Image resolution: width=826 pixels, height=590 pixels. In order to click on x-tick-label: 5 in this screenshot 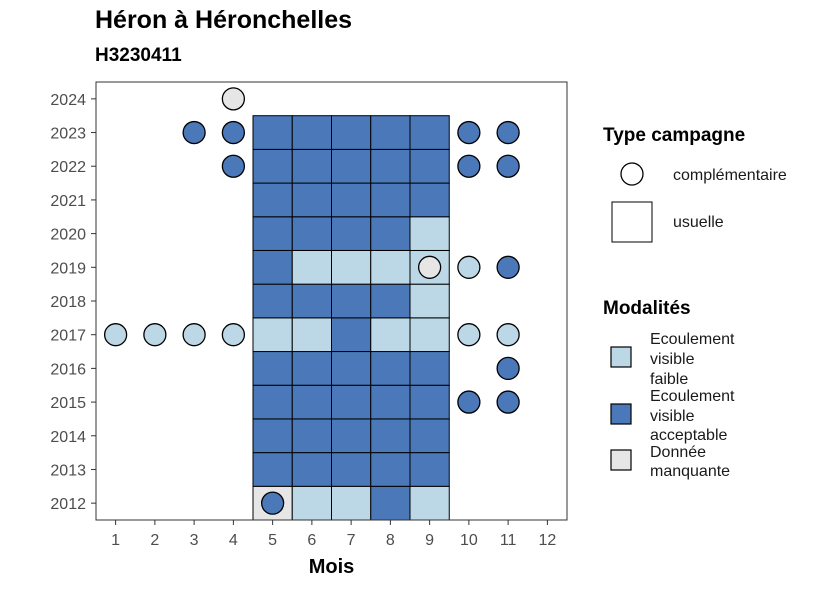, I will do `click(272, 540)`.